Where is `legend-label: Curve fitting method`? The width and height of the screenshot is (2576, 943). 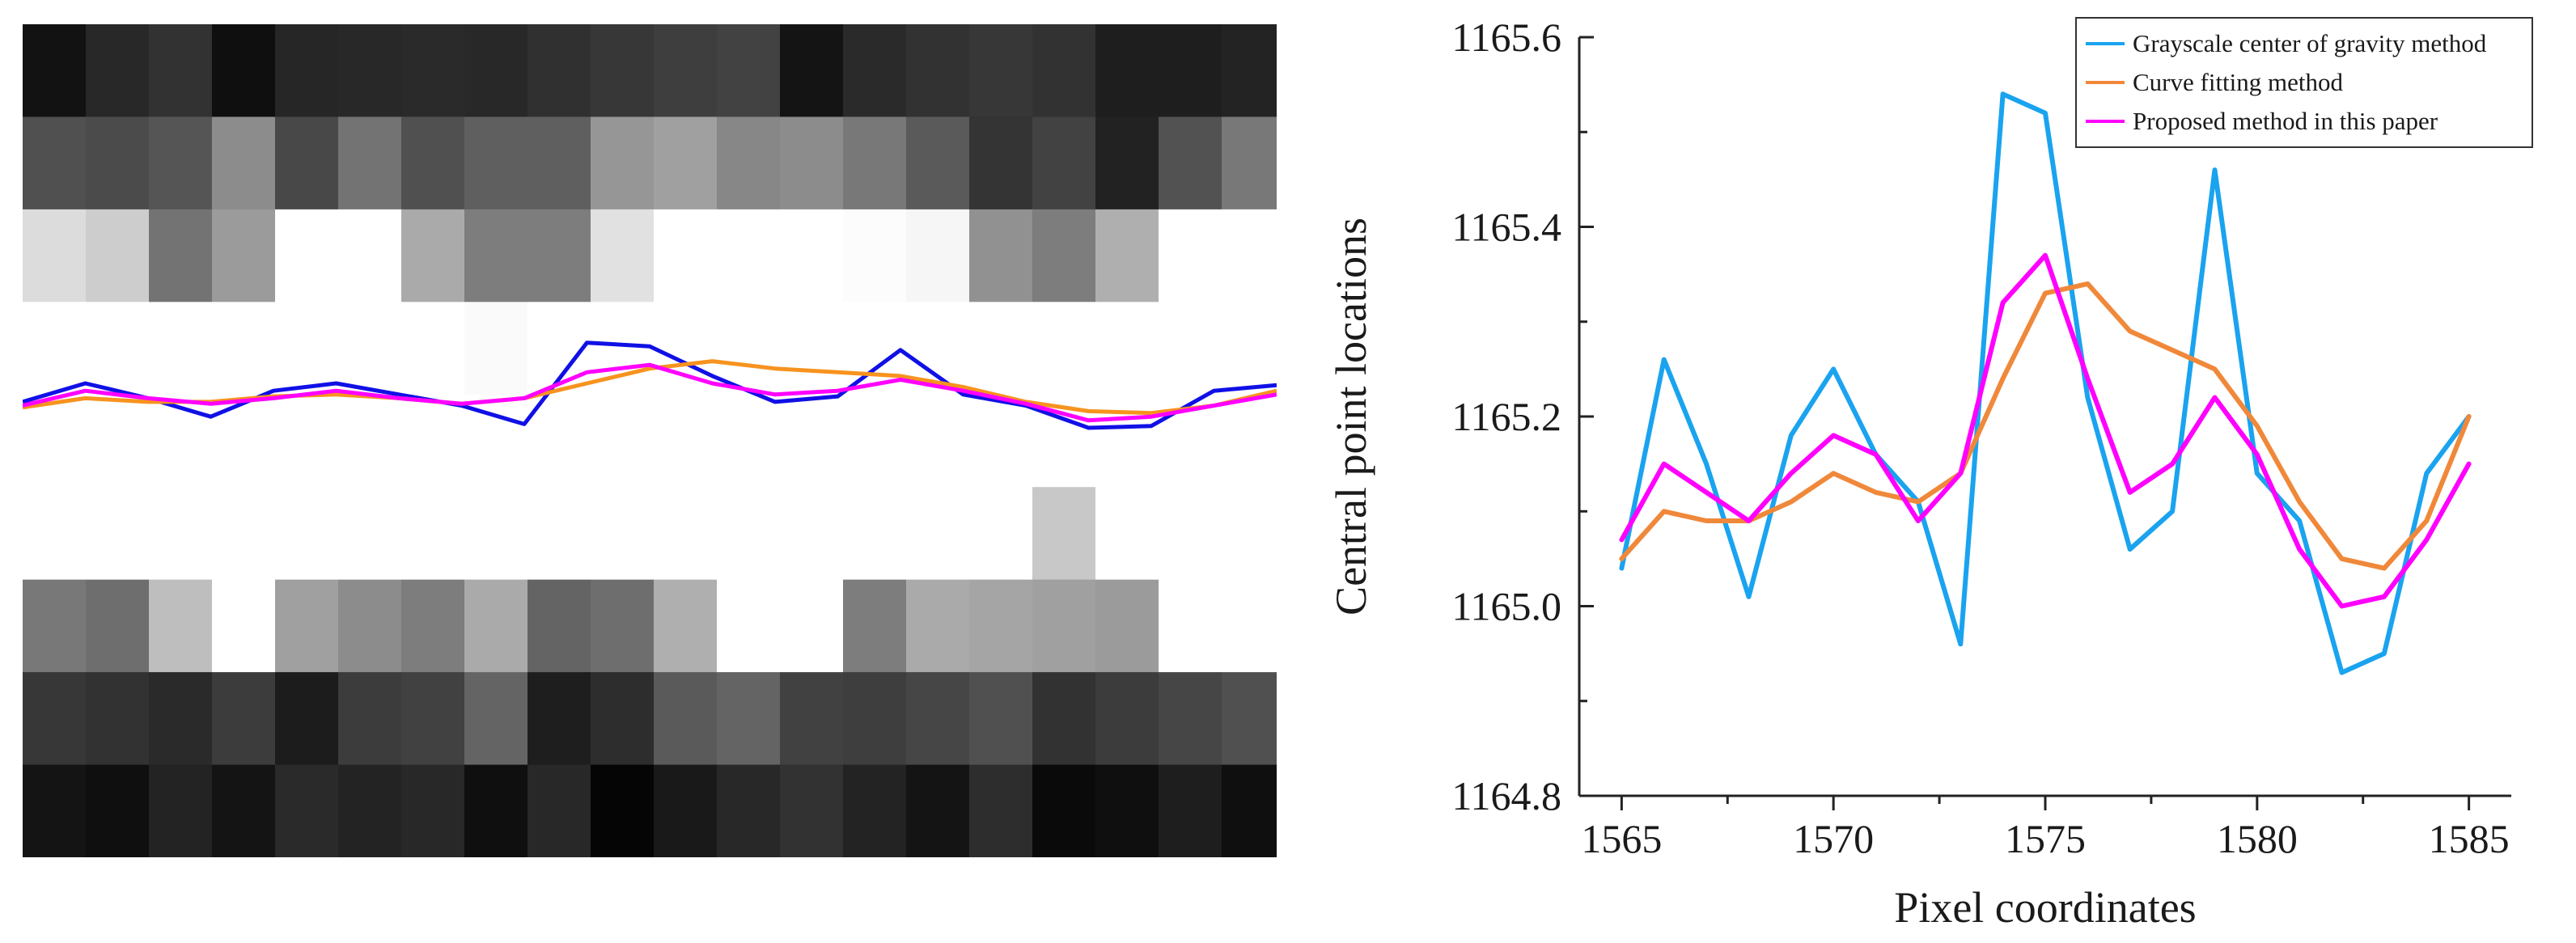
legend-label: Curve fitting method is located at coordinates (2238, 82).